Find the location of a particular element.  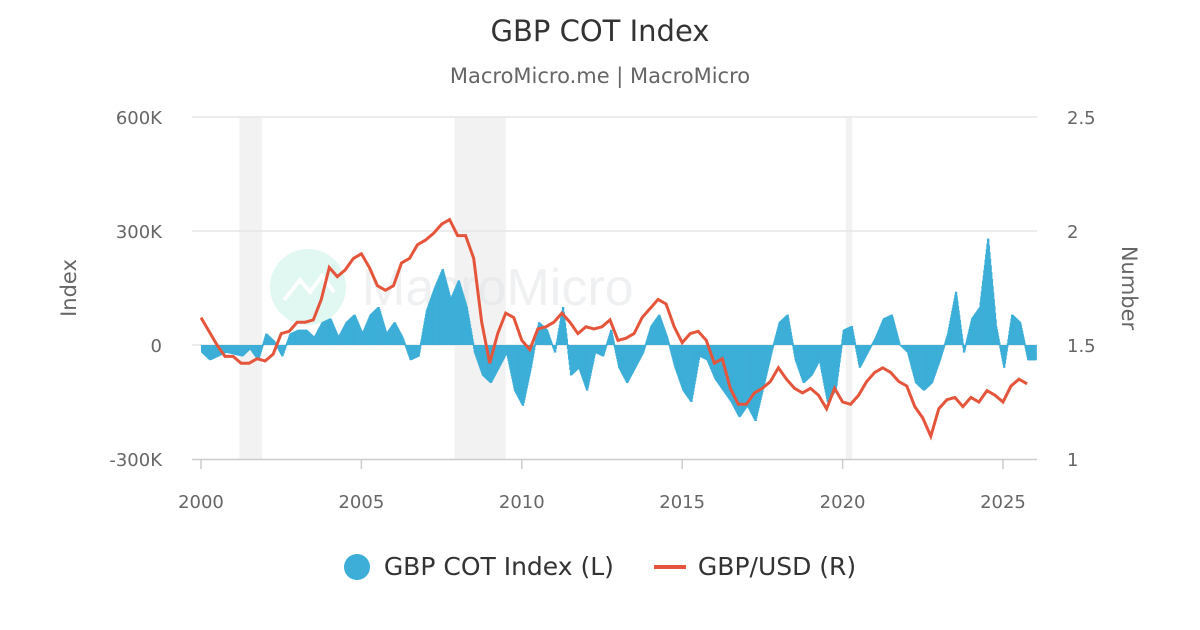

legend-label: GBP/USD (R) is located at coordinates (777, 566).